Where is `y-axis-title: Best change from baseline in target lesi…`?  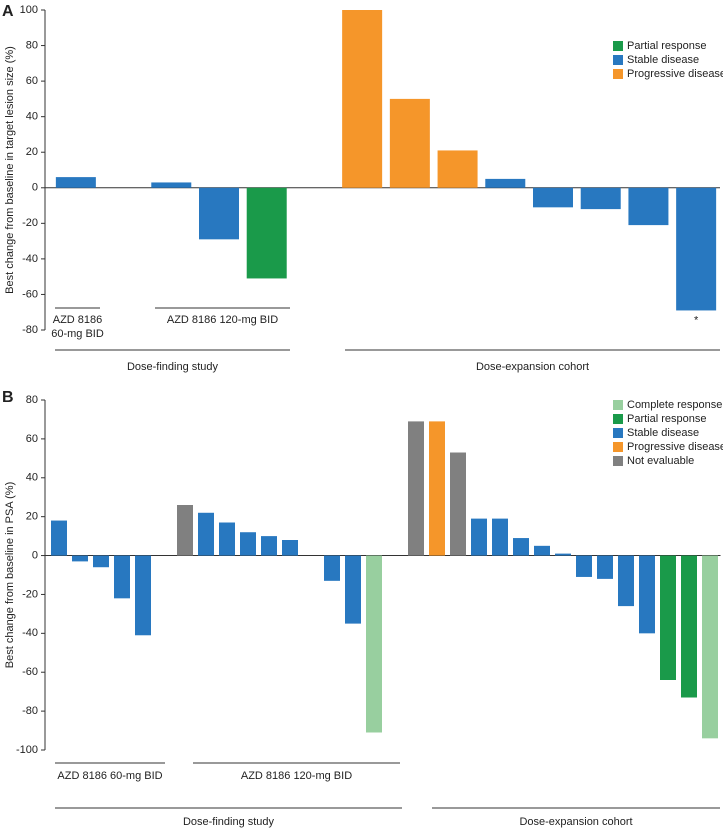
y-axis-title: Best change from baseline in target lesi… is located at coordinates (10, 170).